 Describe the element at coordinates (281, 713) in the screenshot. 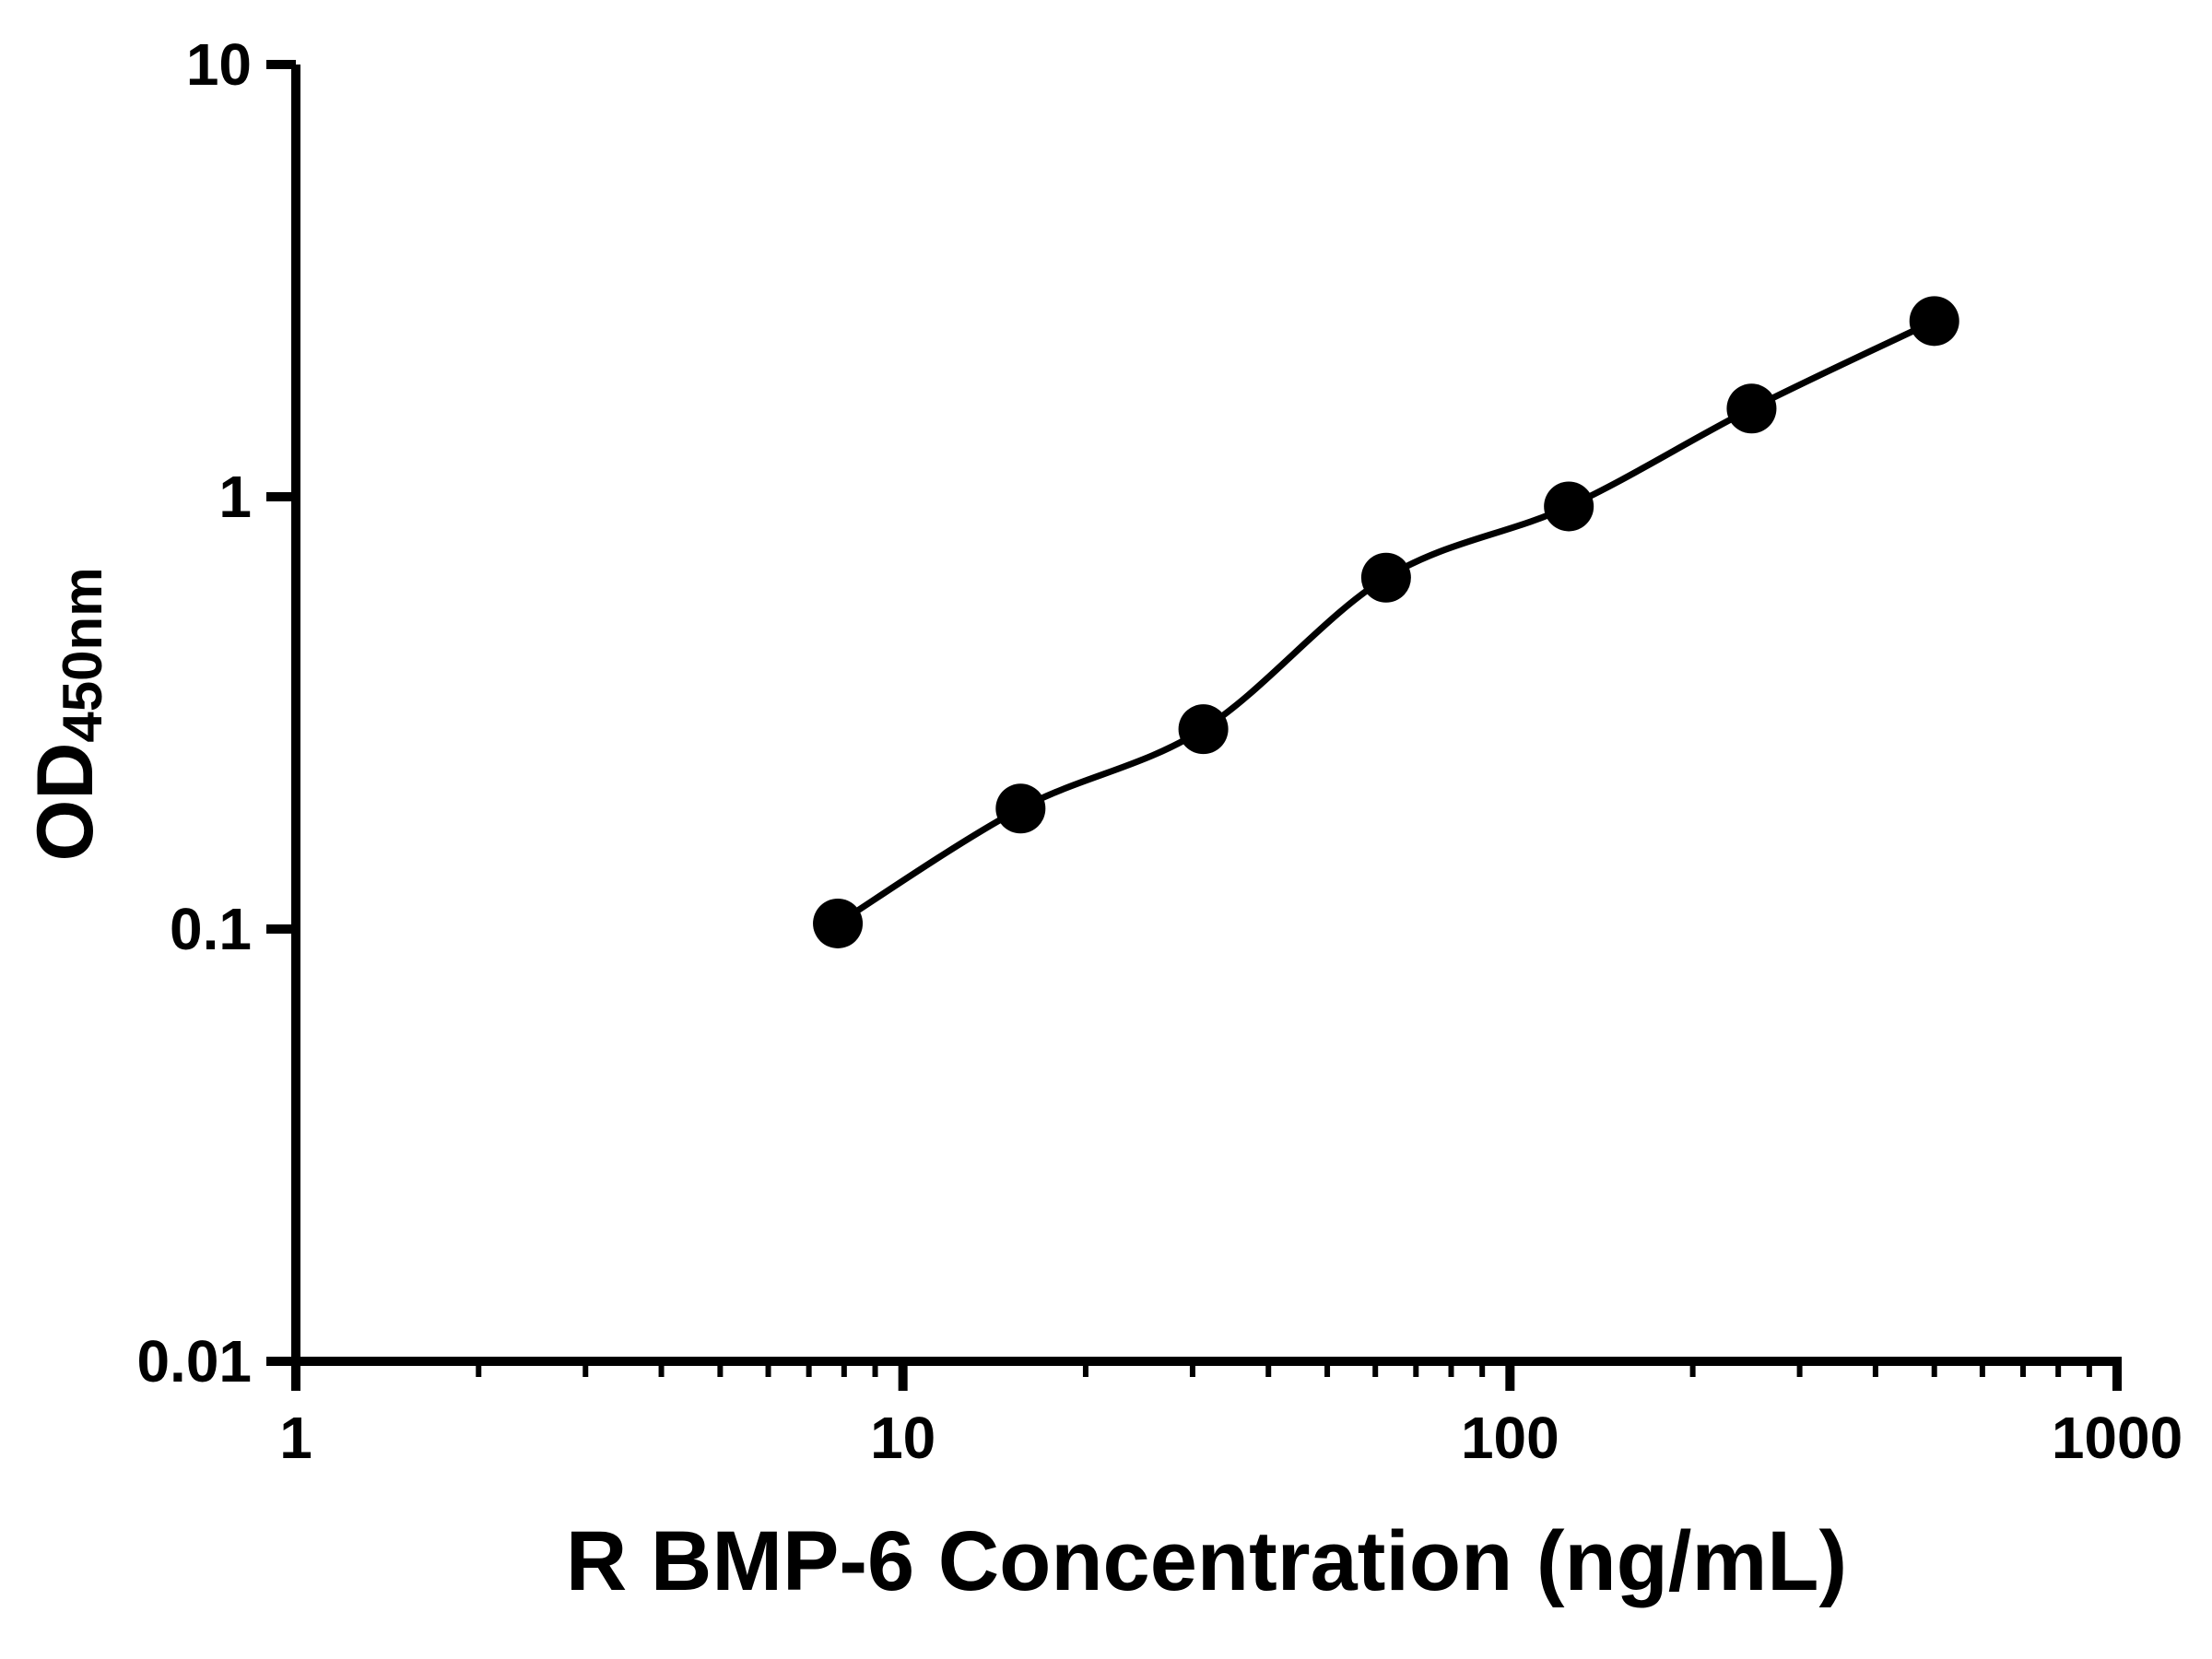

I see `y-axis-ticks` at that location.